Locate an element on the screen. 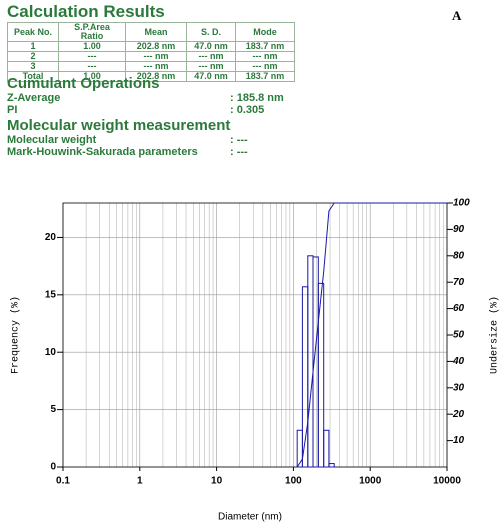 The height and width of the screenshot is (523, 502). x-tick-label: 10 is located at coordinates (217, 481).